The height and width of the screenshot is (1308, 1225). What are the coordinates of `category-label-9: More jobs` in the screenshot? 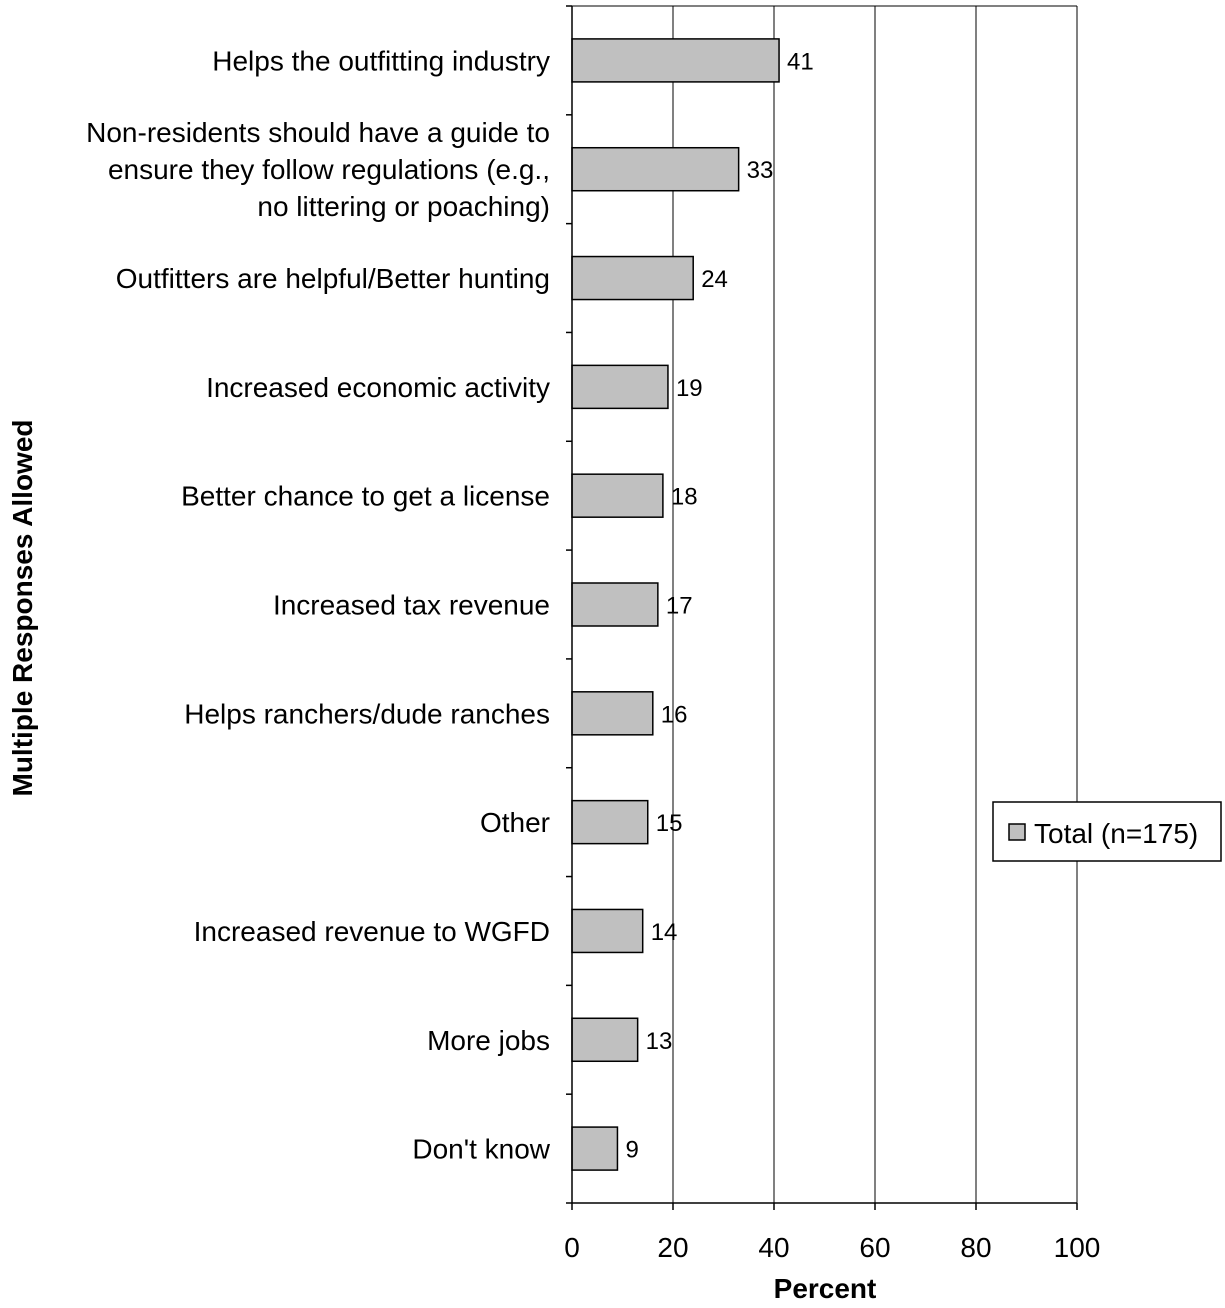 It's located at (488, 1040).